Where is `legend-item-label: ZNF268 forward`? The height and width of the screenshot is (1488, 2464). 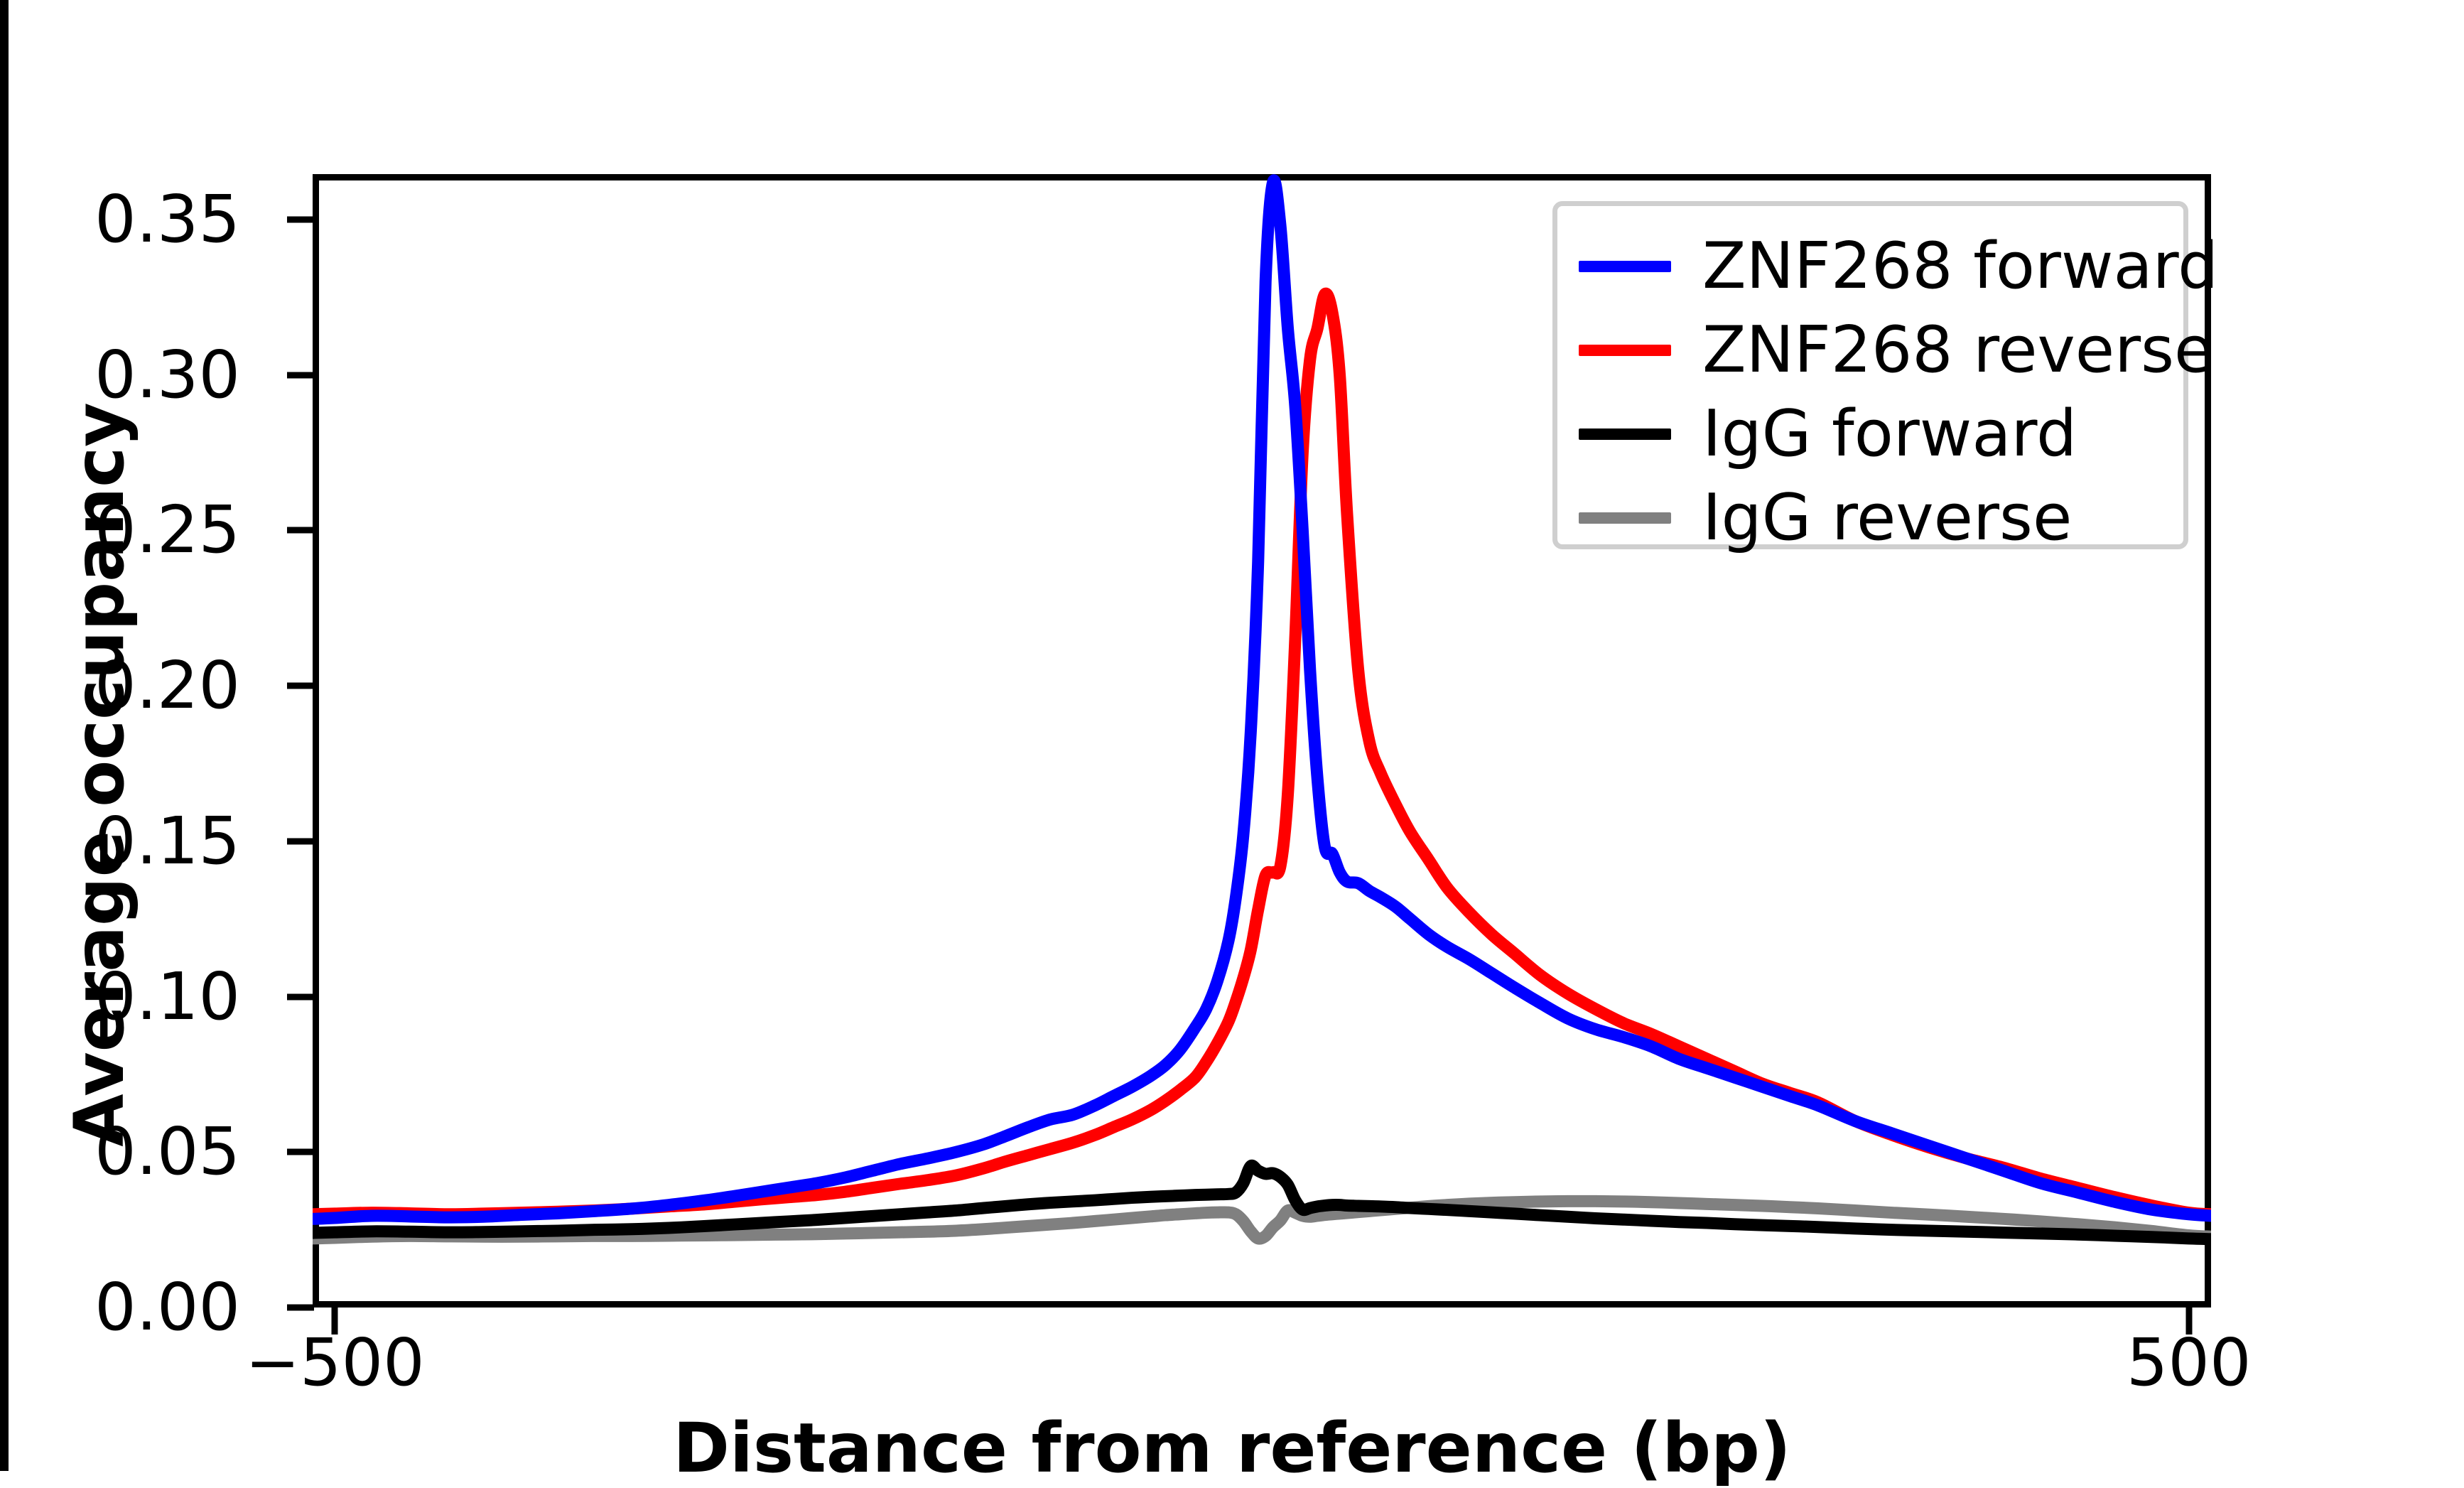
legend-item-label: ZNF268 forward is located at coordinates (1961, 266).